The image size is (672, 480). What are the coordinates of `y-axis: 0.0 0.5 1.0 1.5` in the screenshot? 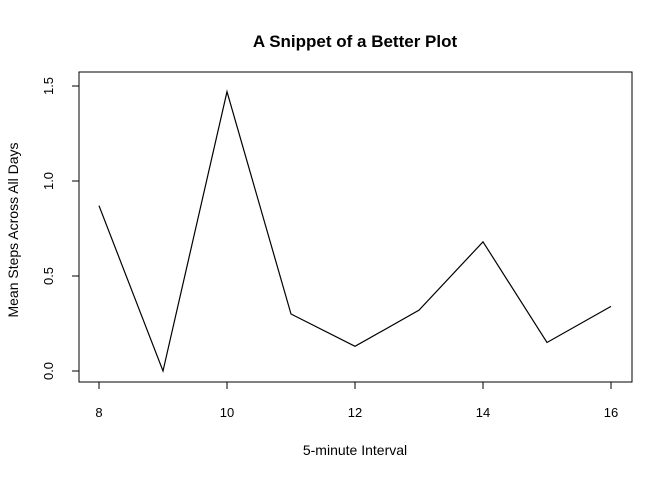 It's located at (60, 228).